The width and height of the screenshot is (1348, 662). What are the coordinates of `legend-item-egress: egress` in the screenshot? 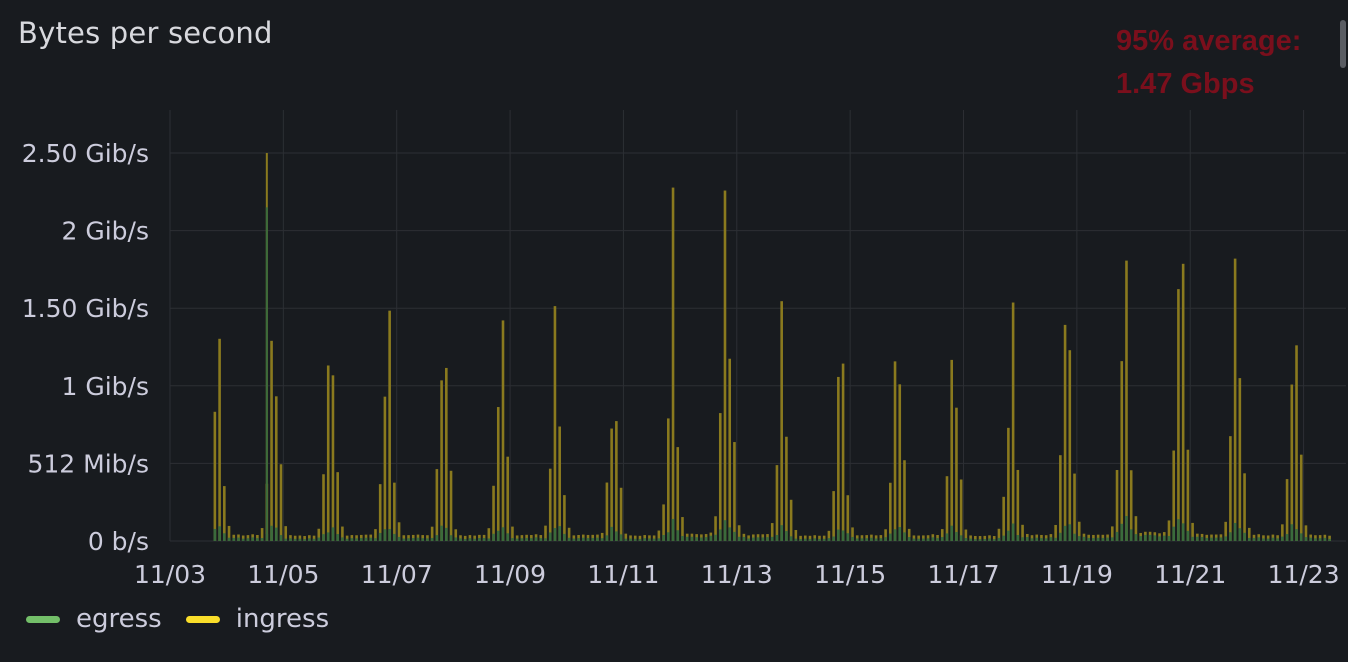 It's located at (94, 619).